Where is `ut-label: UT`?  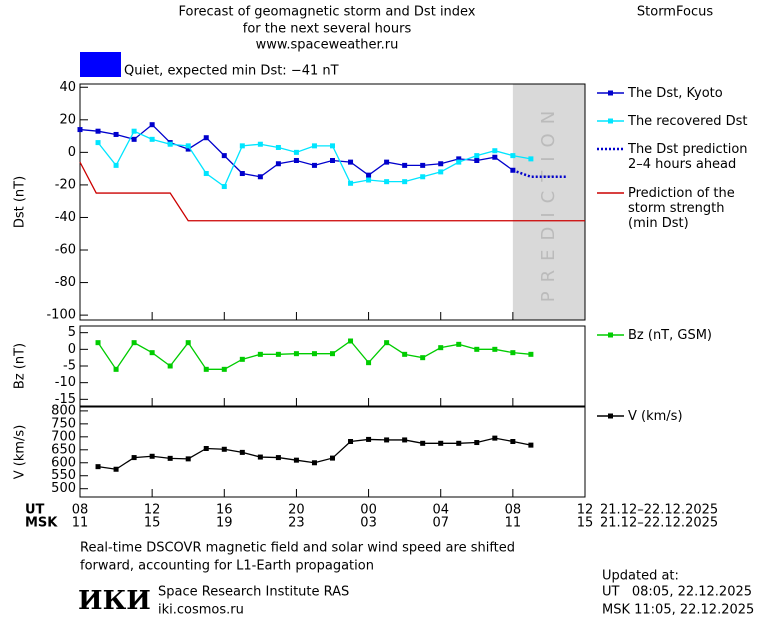 ut-label: UT is located at coordinates (35, 510).